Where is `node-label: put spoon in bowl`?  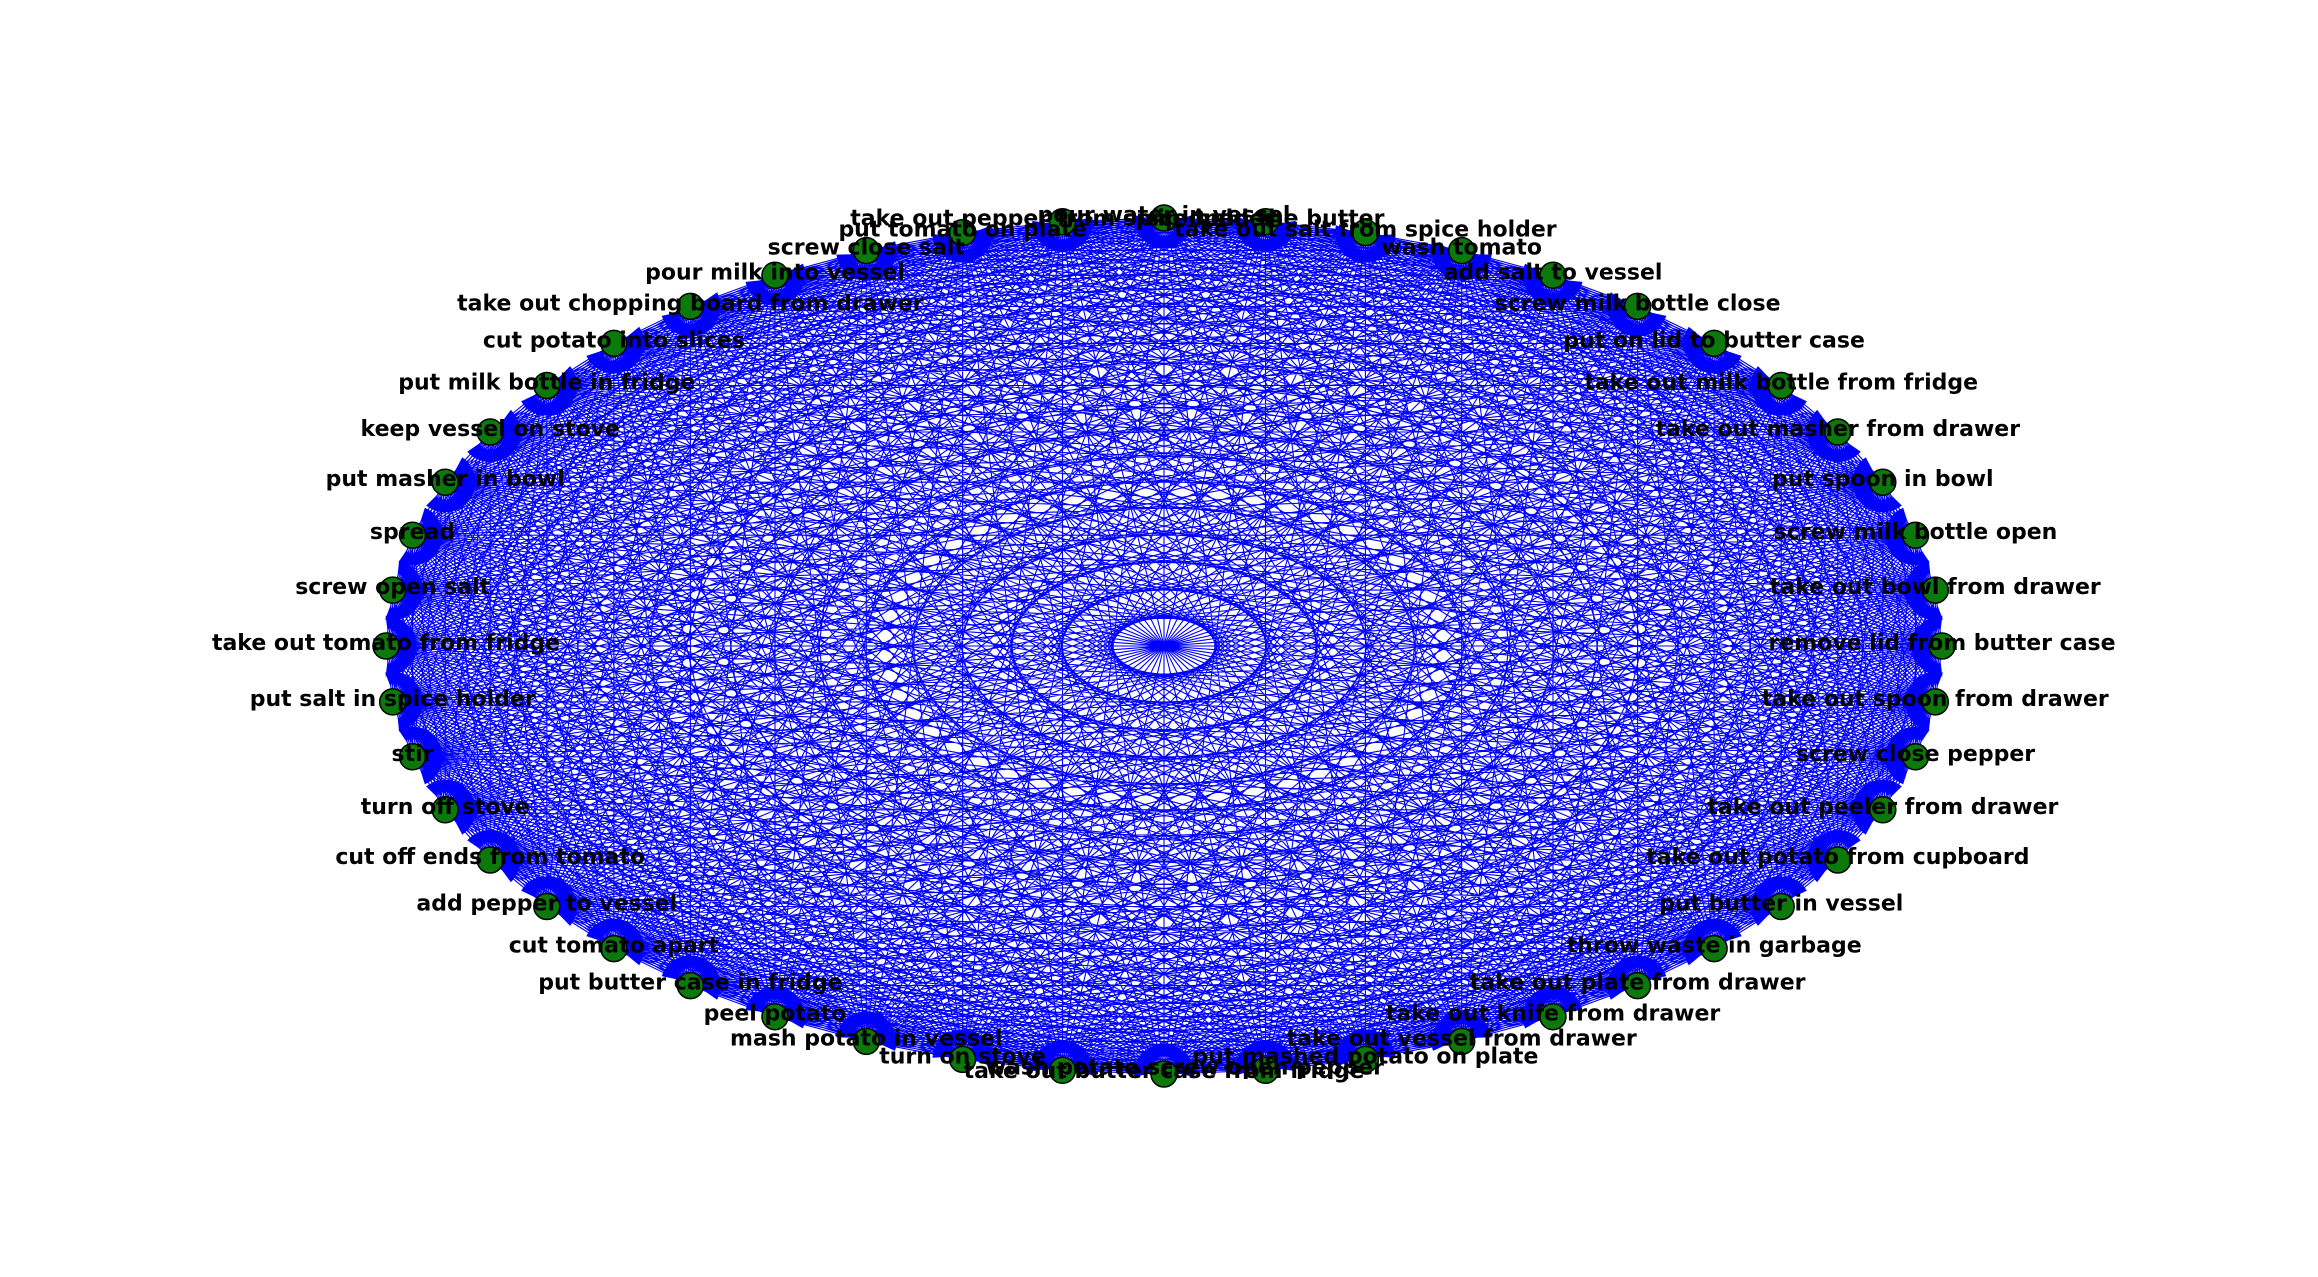 node-label: put spoon in bowl is located at coordinates (1883, 479).